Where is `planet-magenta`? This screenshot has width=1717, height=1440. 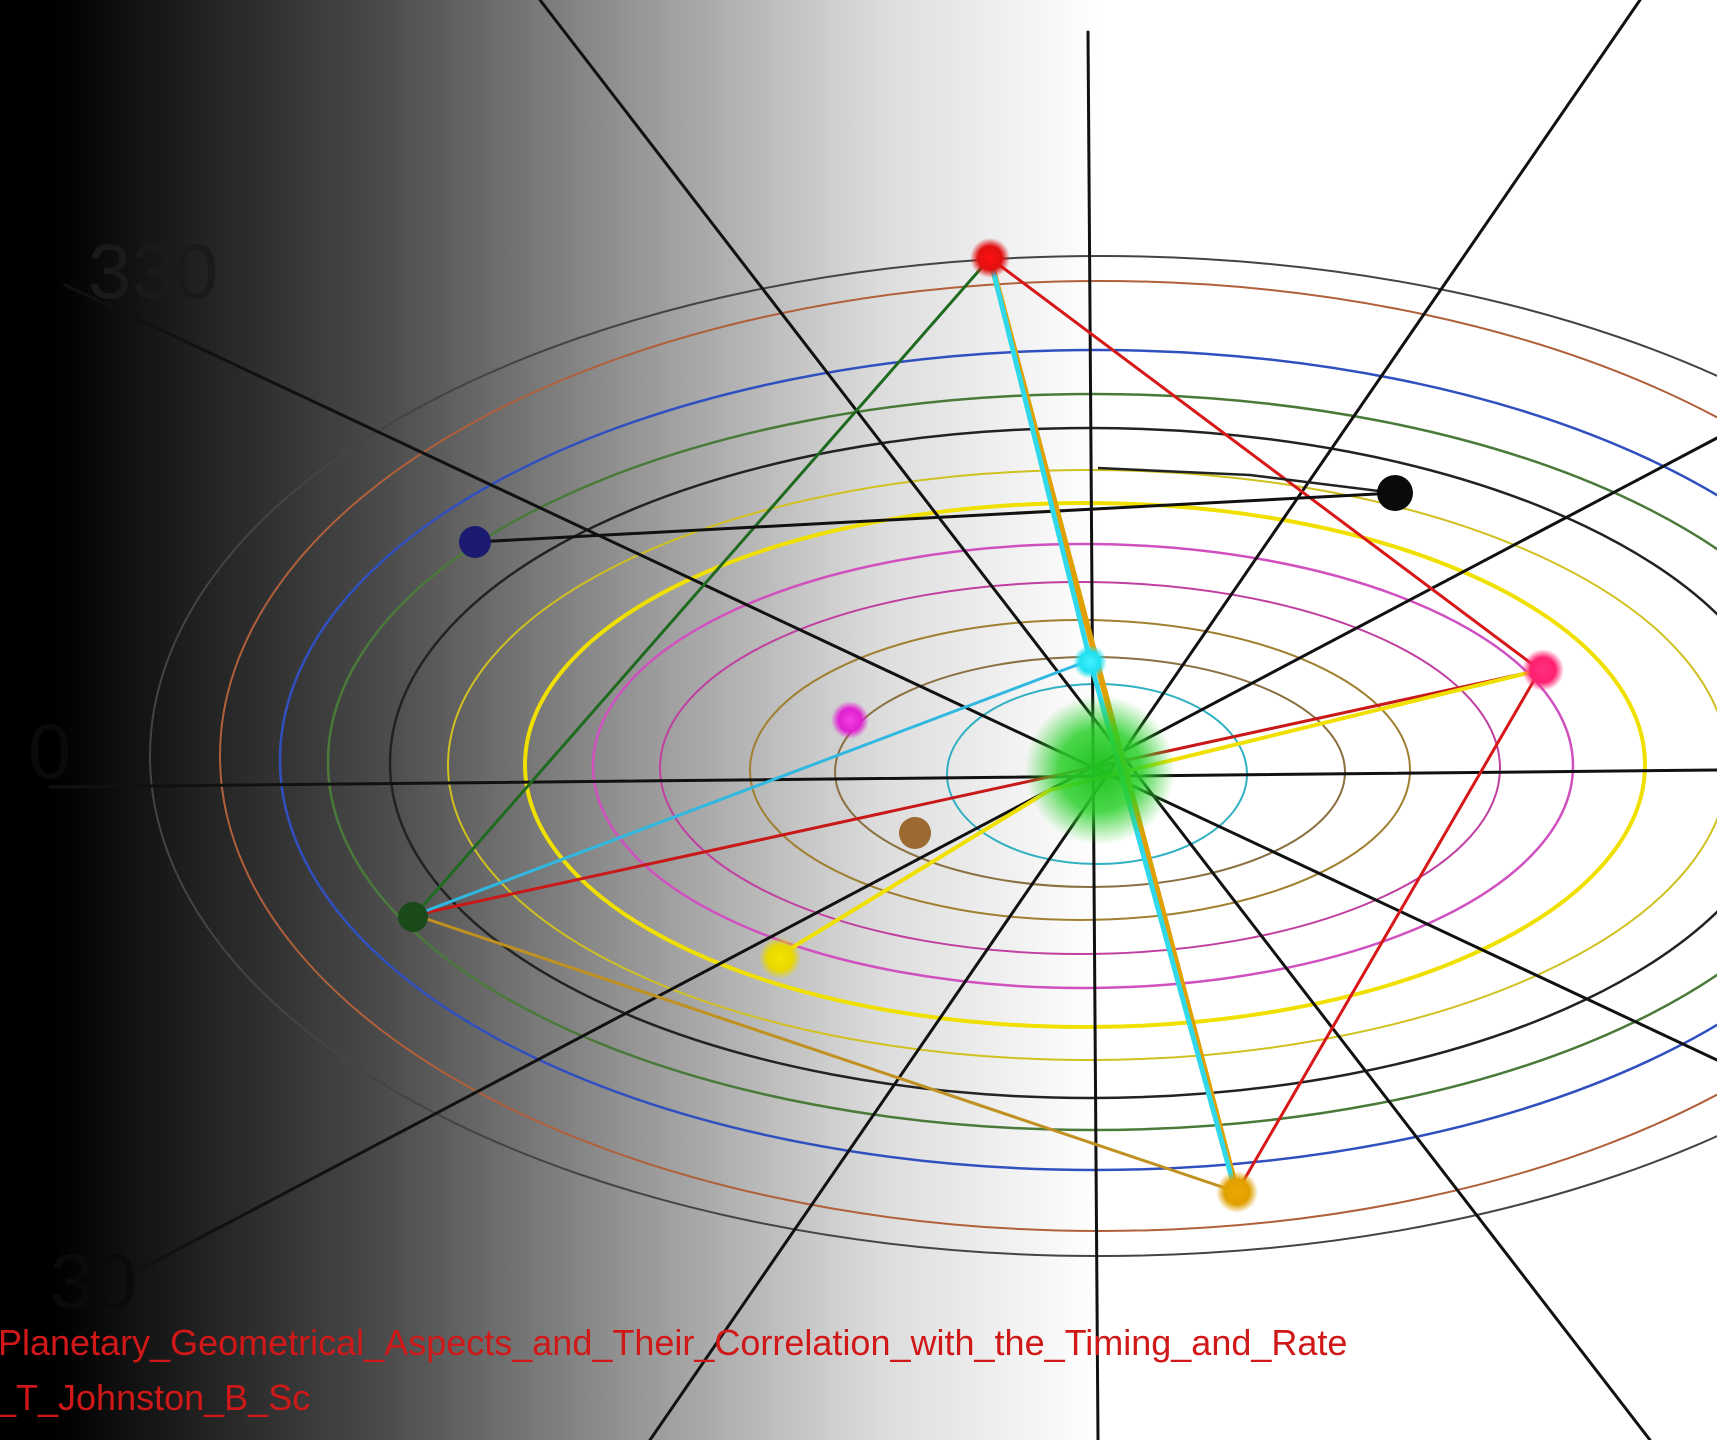
planet-magenta is located at coordinates (850, 720).